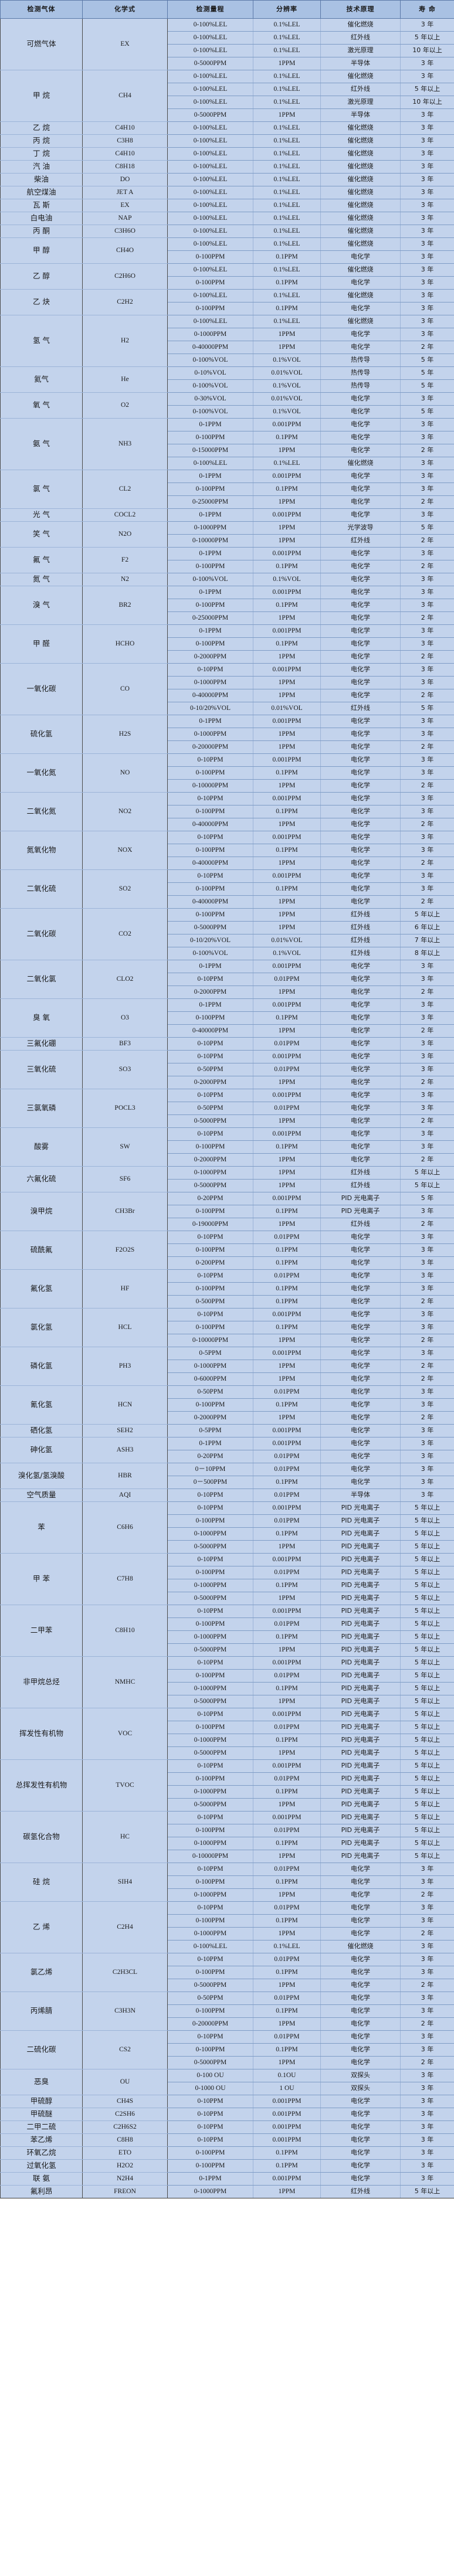  What do you see at coordinates (41, 1328) in the screenshot?
I see `cell-gas-name: 氯化氢` at bounding box center [41, 1328].